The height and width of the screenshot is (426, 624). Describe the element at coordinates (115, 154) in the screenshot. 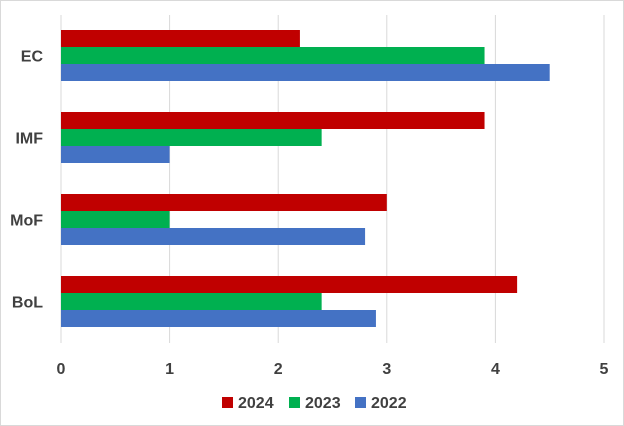

I see `bar-imf-2022` at that location.